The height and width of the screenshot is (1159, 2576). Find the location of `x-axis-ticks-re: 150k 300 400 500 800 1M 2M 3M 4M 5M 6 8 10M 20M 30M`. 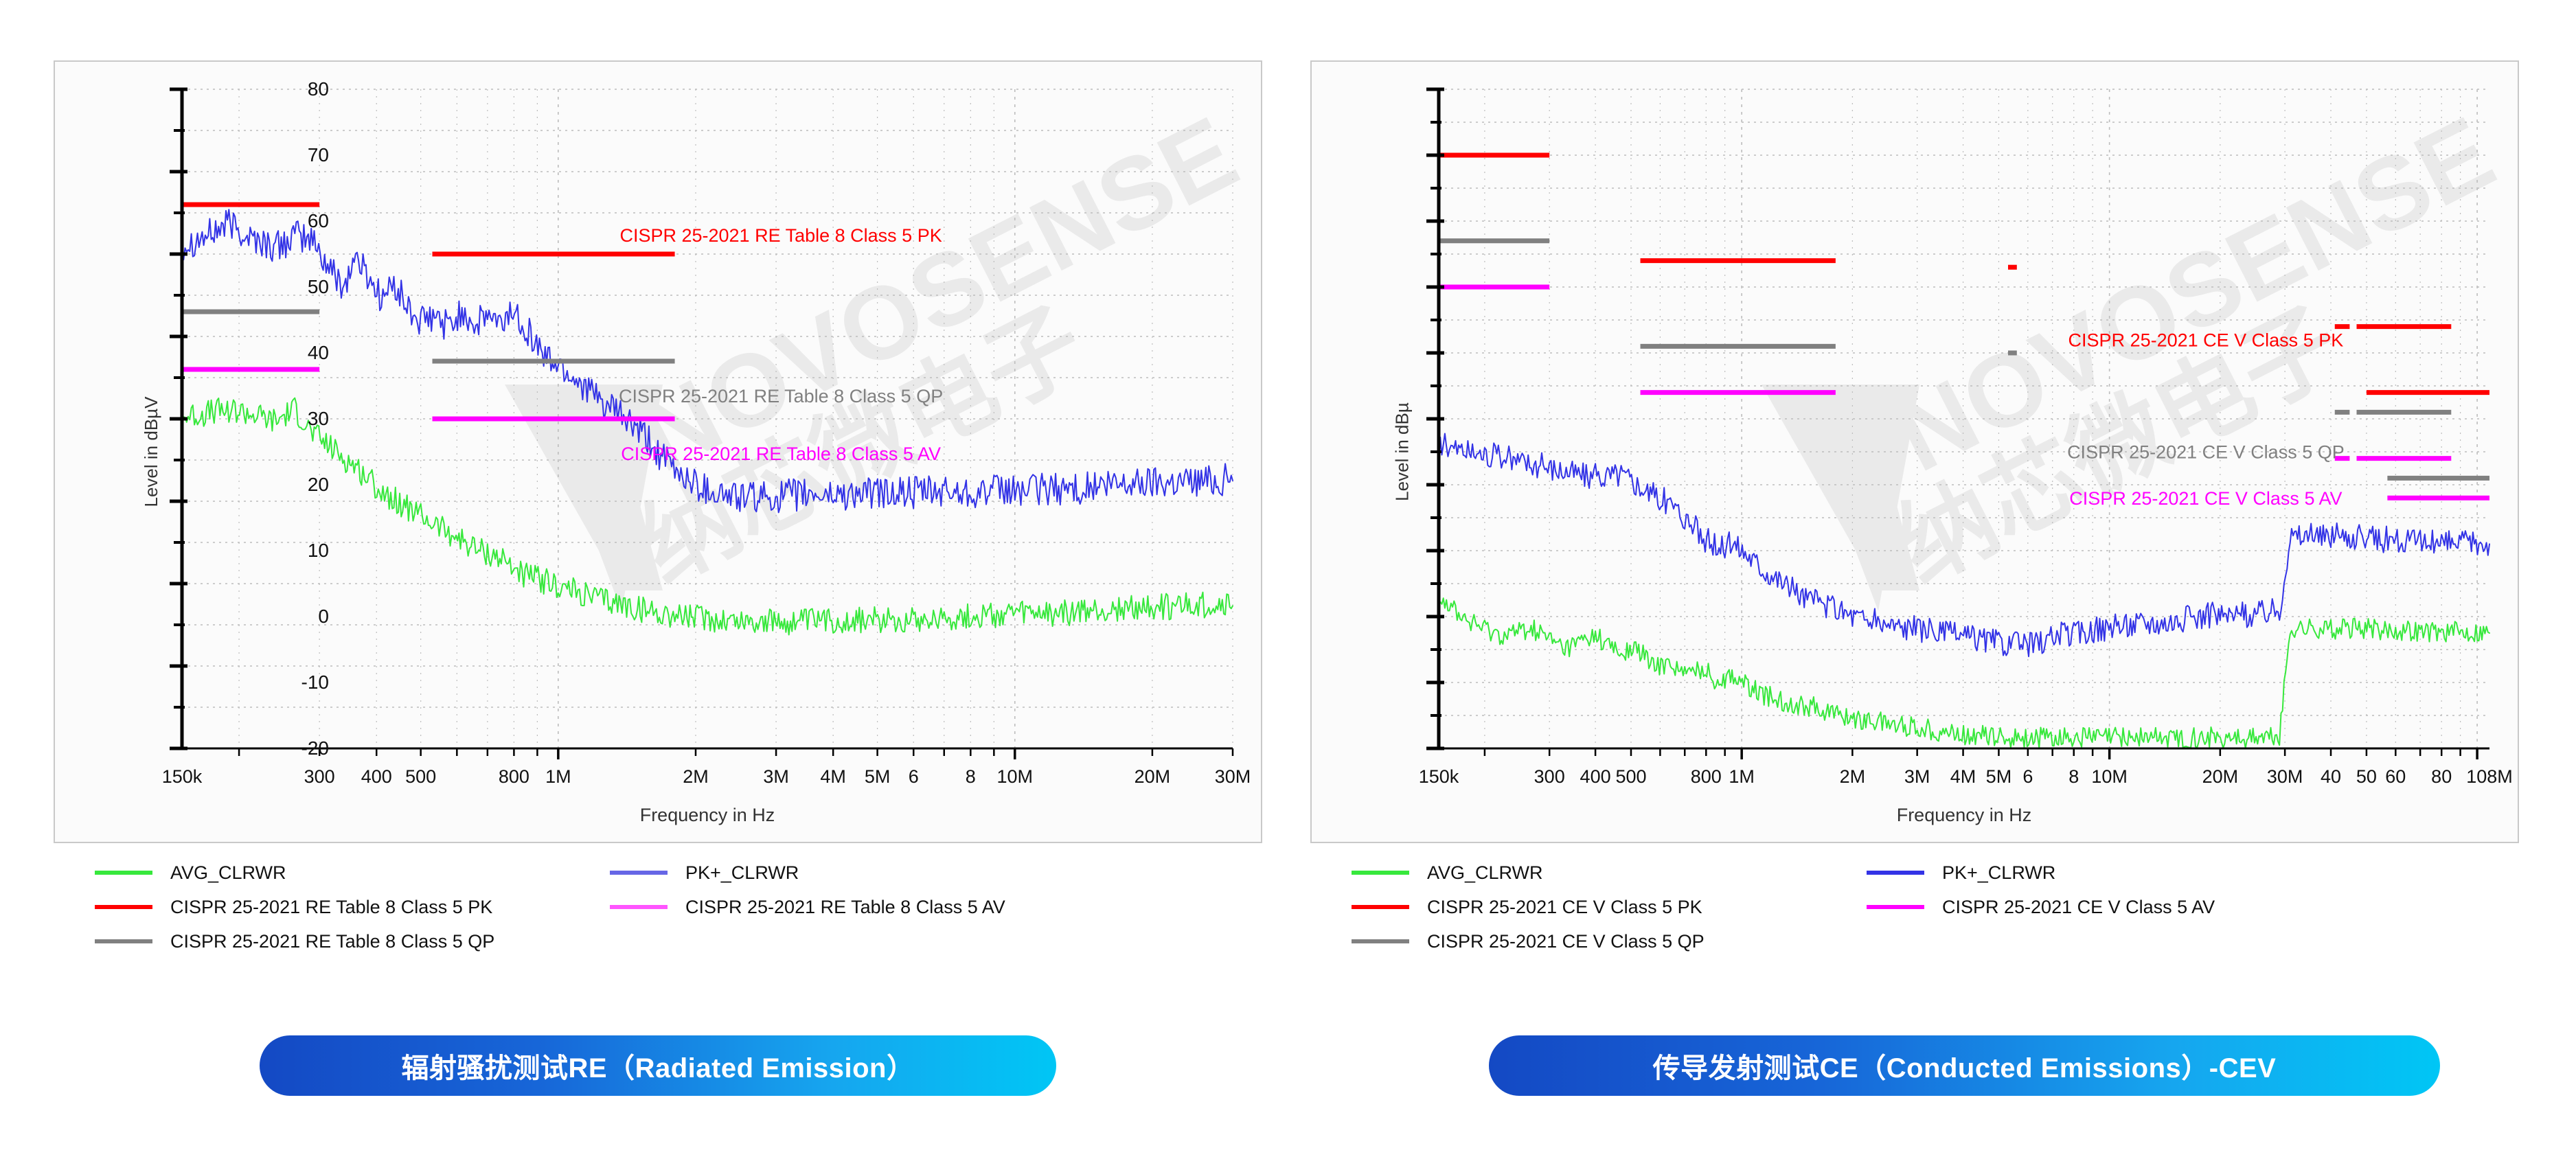

x-axis-ticks-re: 150k 300 400 500 800 1M 2M 3M 4M 5M 6 8 10M 20M 30M is located at coordinates (658, 782).